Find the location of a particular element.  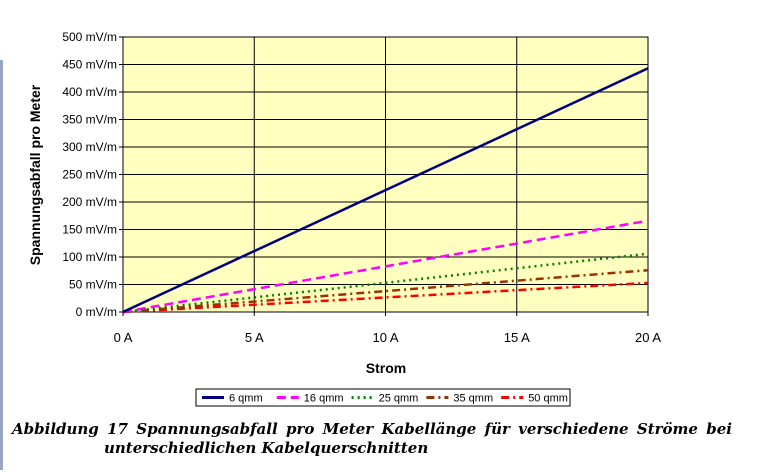

y-tick-label: 500 mV/m is located at coordinates (89, 37).